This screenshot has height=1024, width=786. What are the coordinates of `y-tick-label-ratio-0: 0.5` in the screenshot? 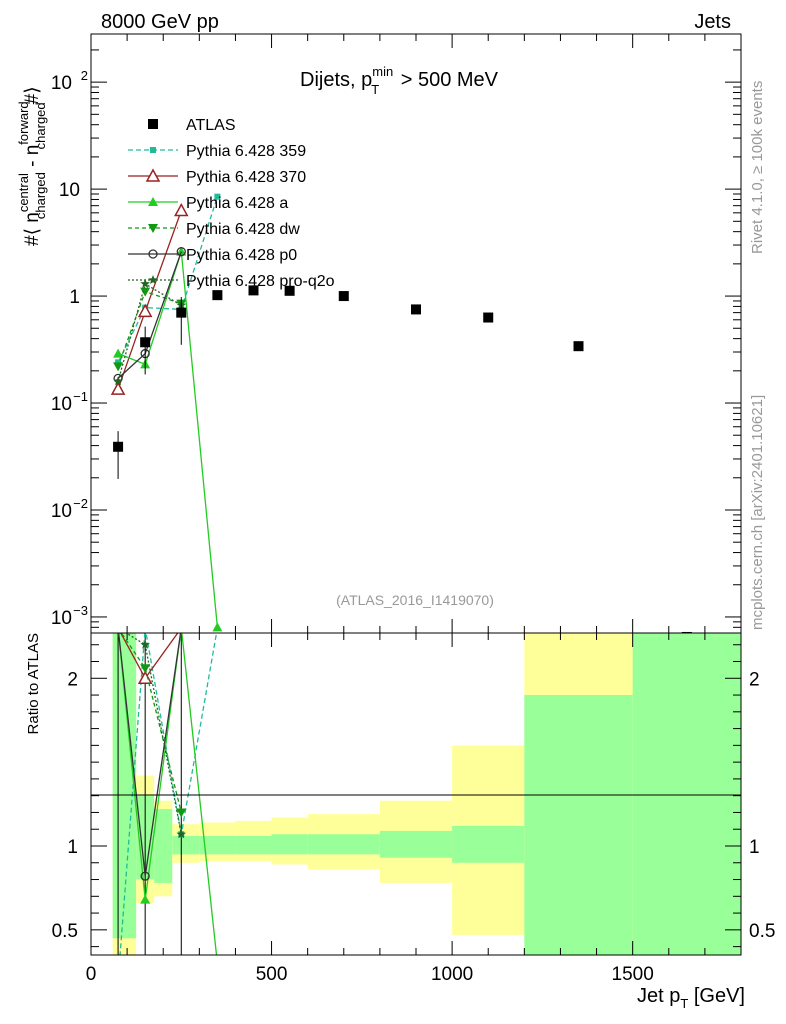 It's located at (65, 931).